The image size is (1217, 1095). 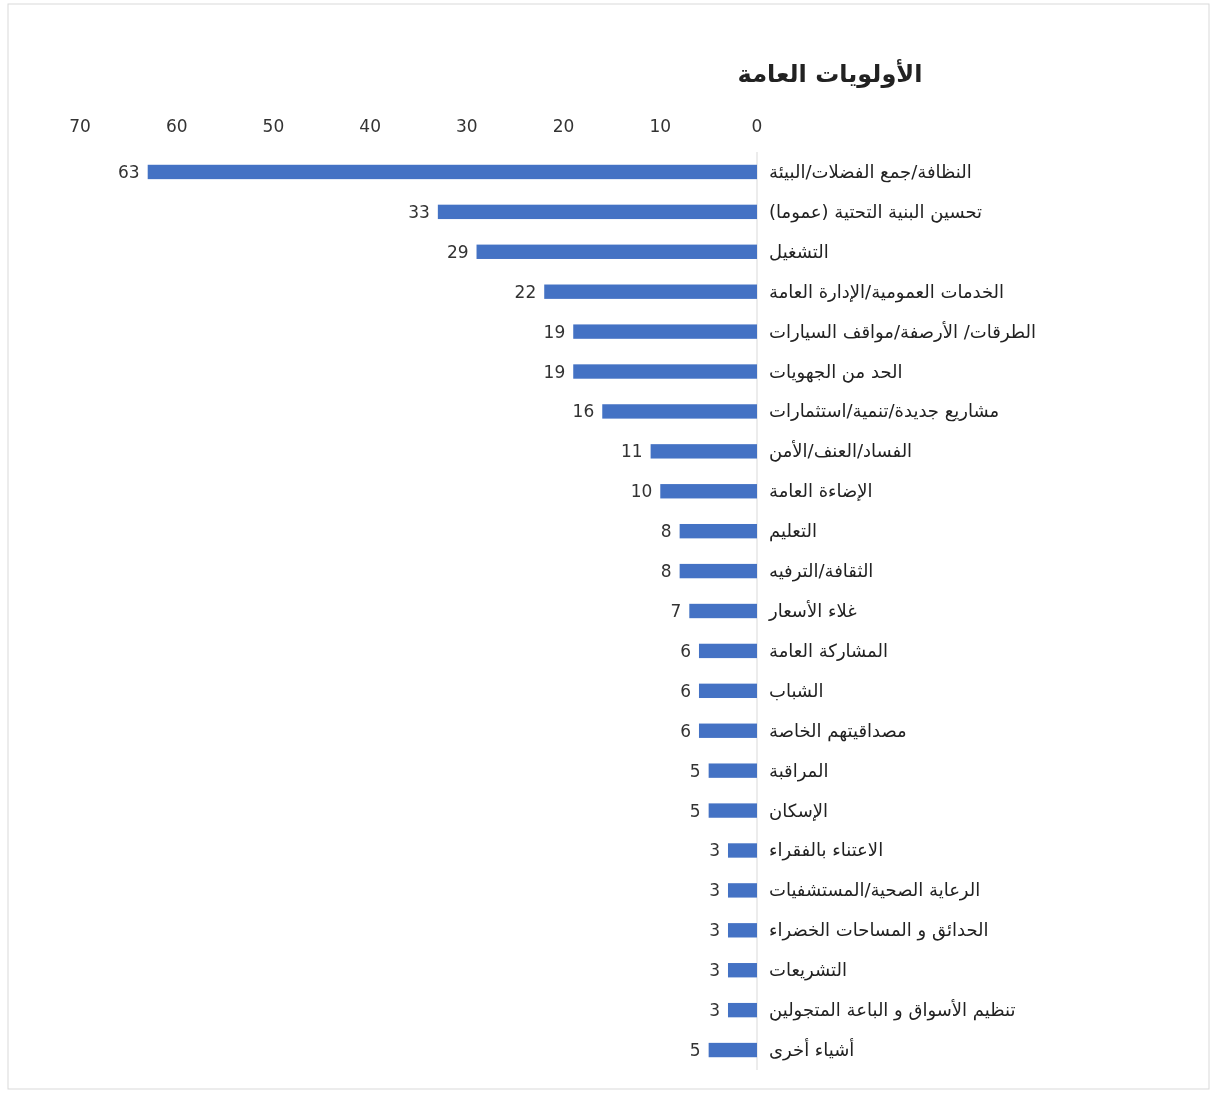 I want to click on x-tick-label: 70, so click(x=80, y=126).